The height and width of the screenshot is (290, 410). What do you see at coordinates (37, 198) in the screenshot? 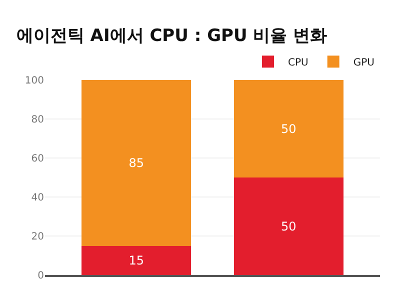
I see `y-tick-label: 40` at bounding box center [37, 198].